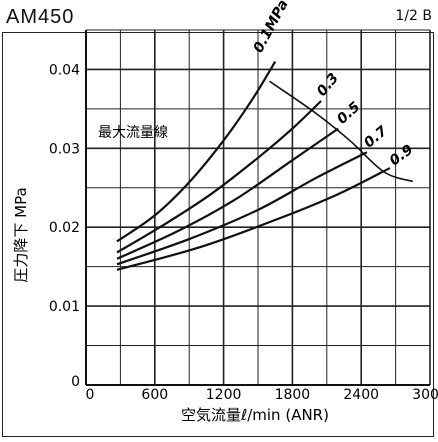 The height and width of the screenshot is (442, 438). What do you see at coordinates (64, 307) in the screenshot?
I see `y-tick-label: 0.01` at bounding box center [64, 307].